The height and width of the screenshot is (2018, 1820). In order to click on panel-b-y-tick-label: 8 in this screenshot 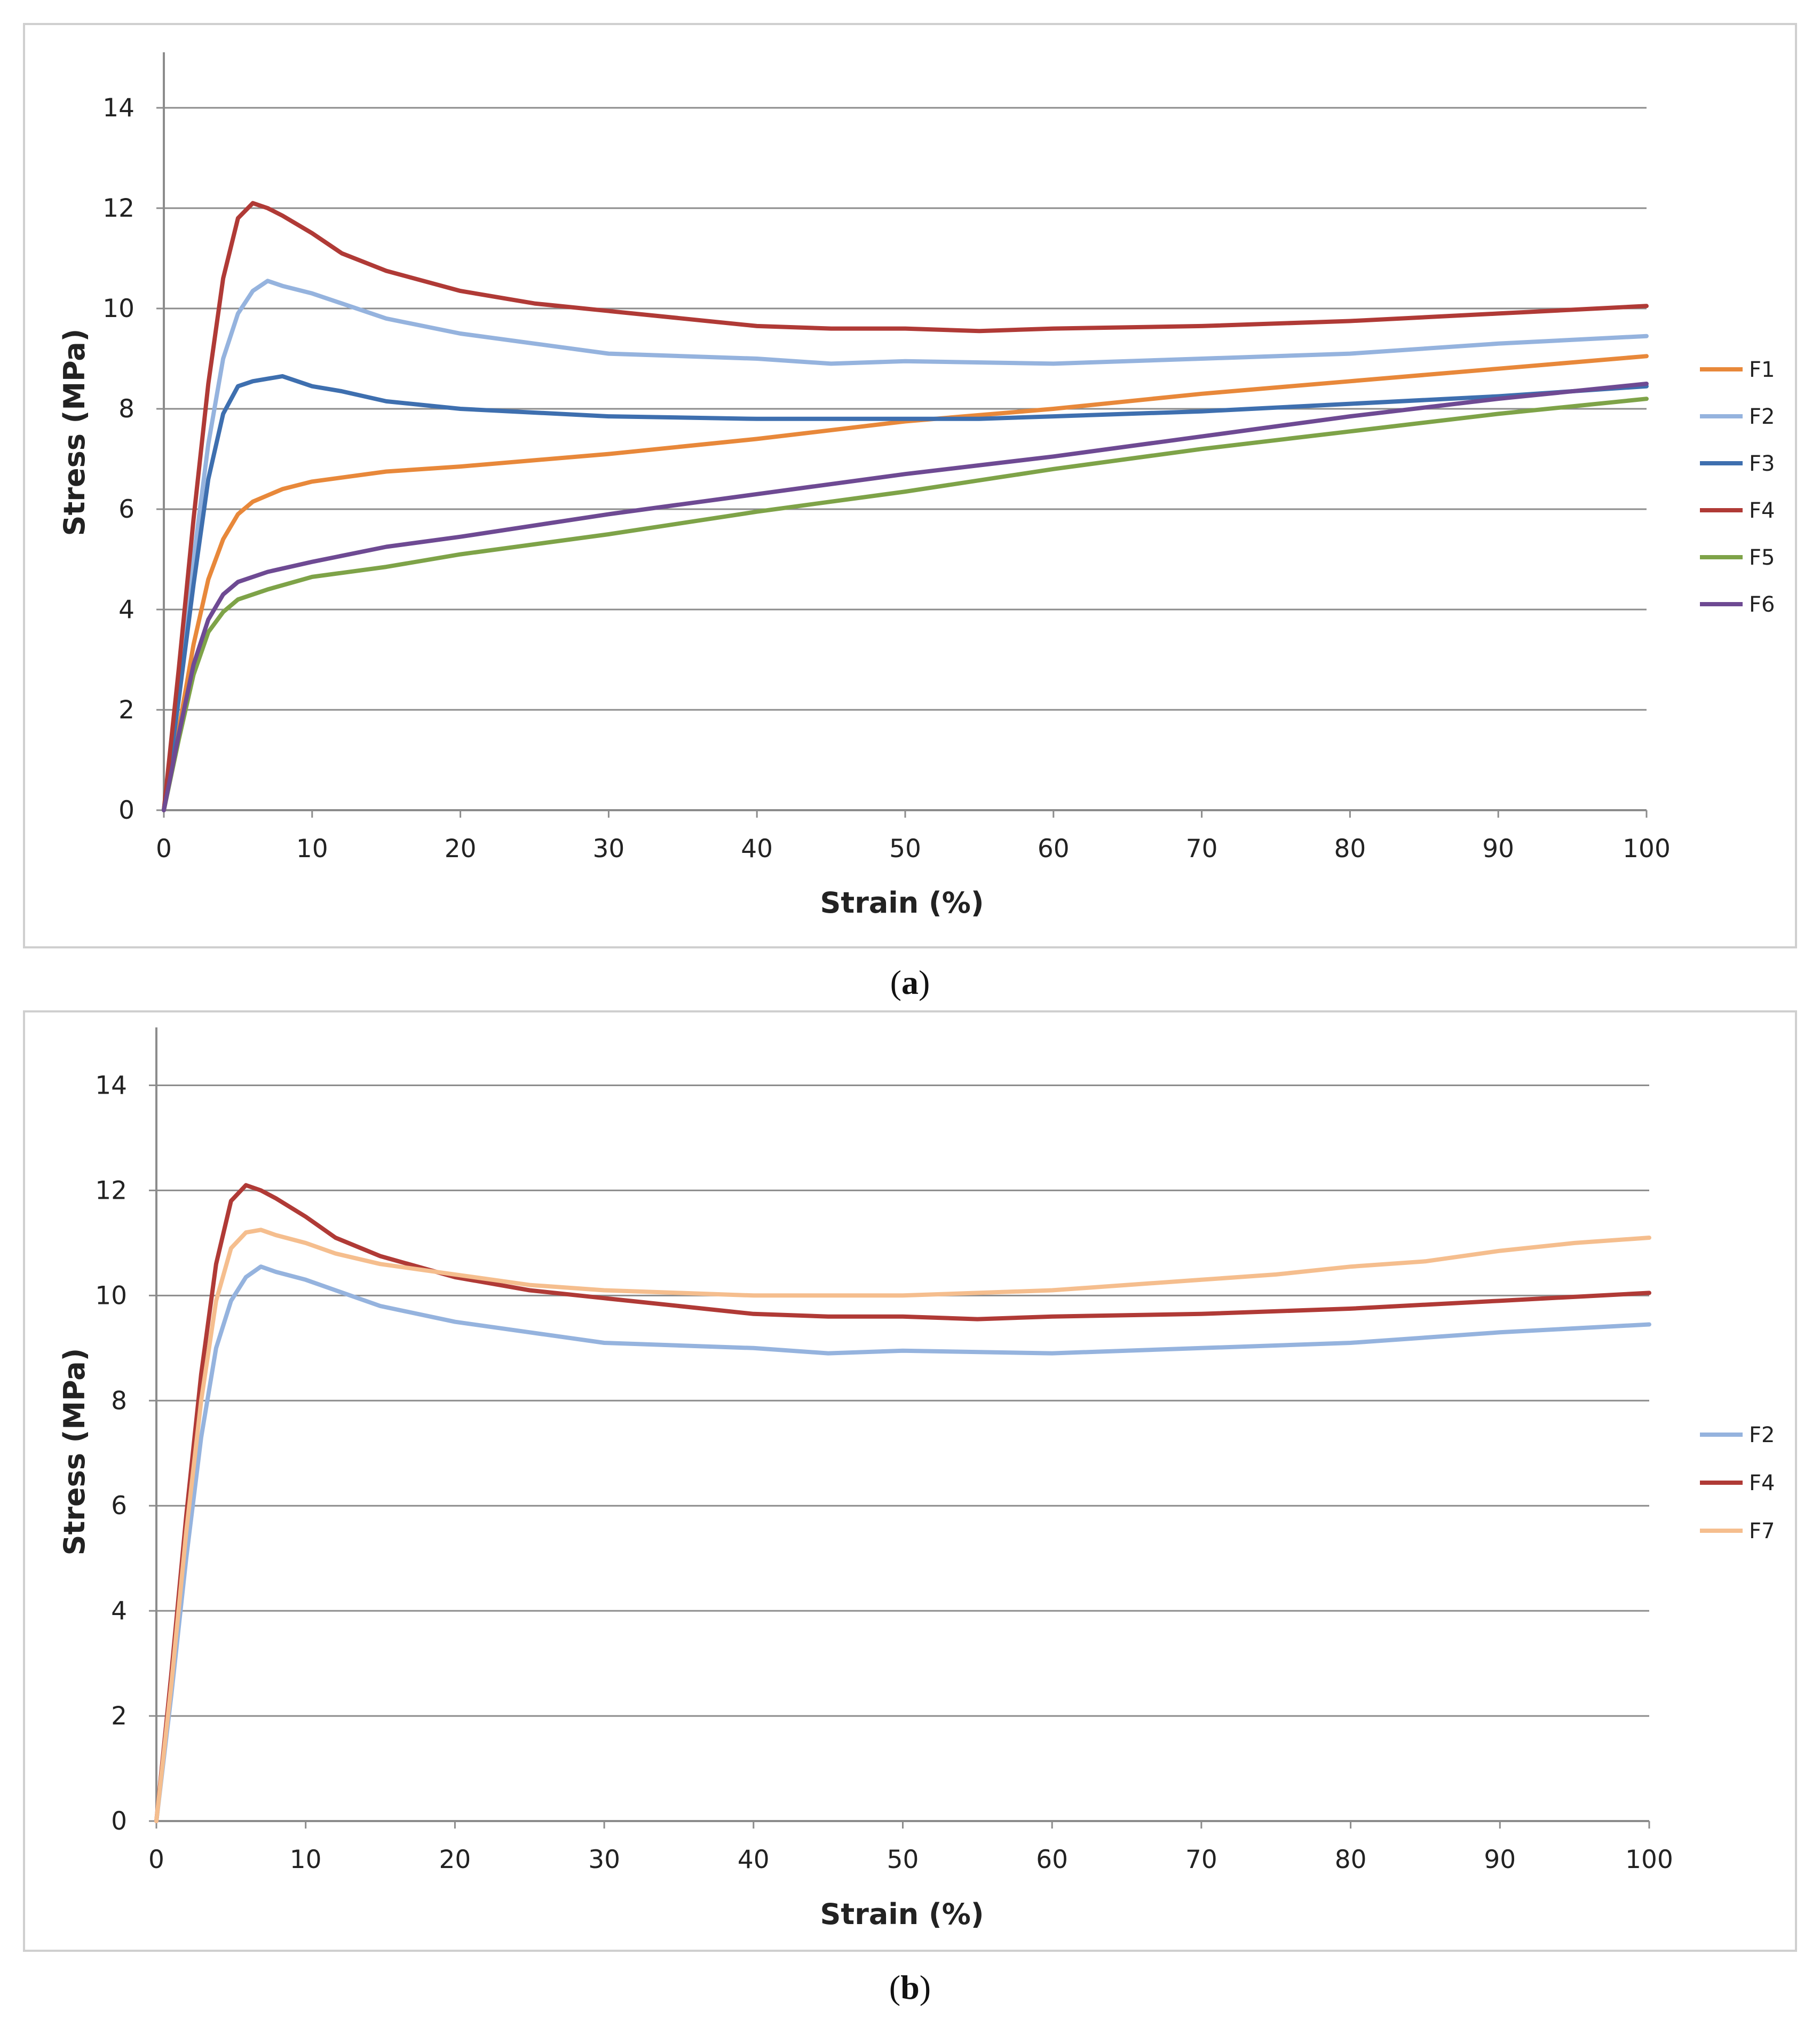, I will do `click(119, 1401)`.